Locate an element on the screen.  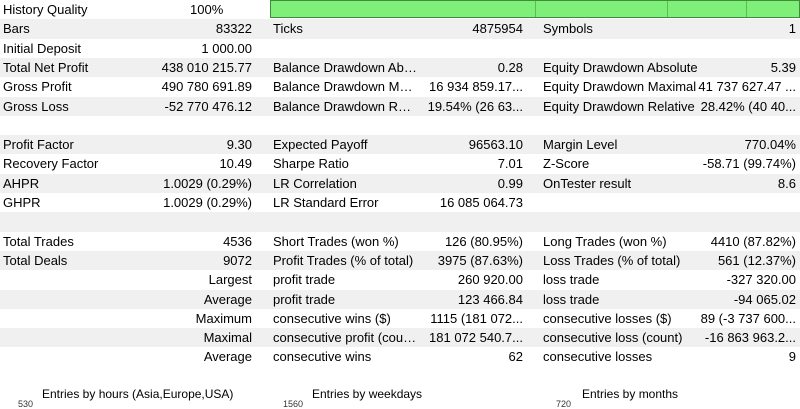
metric-label: Ticks is located at coordinates (288, 29).